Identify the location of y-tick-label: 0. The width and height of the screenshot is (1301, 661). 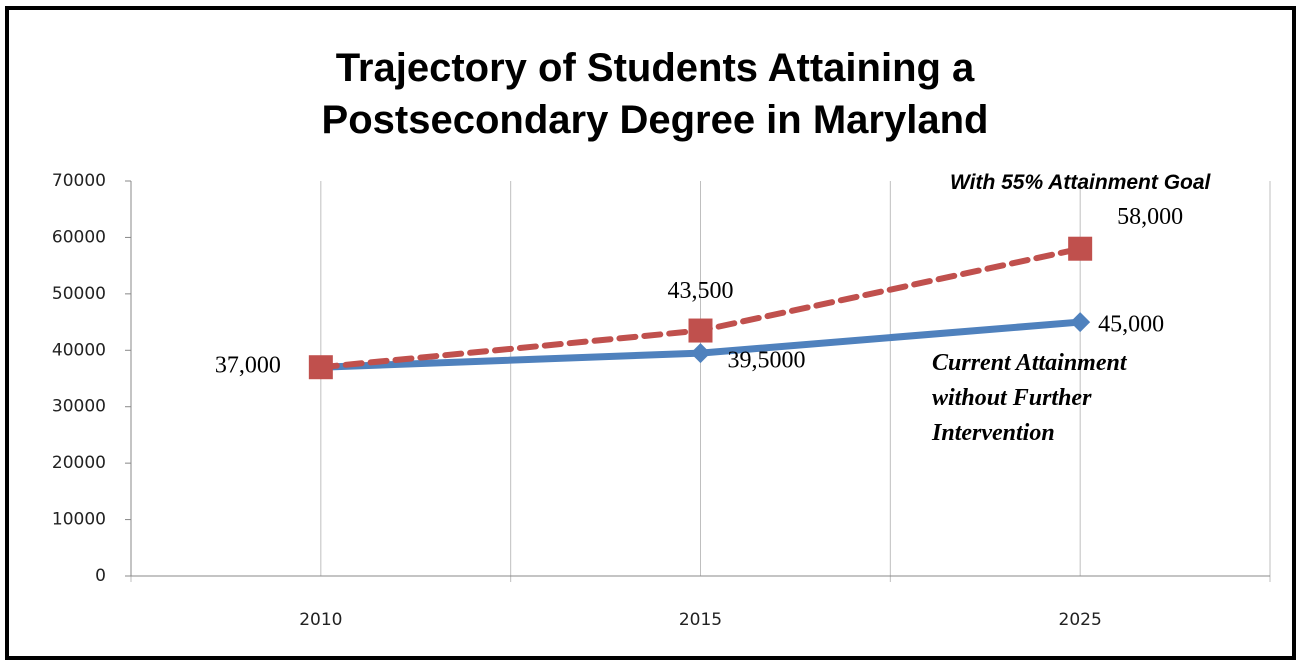
(100, 576).